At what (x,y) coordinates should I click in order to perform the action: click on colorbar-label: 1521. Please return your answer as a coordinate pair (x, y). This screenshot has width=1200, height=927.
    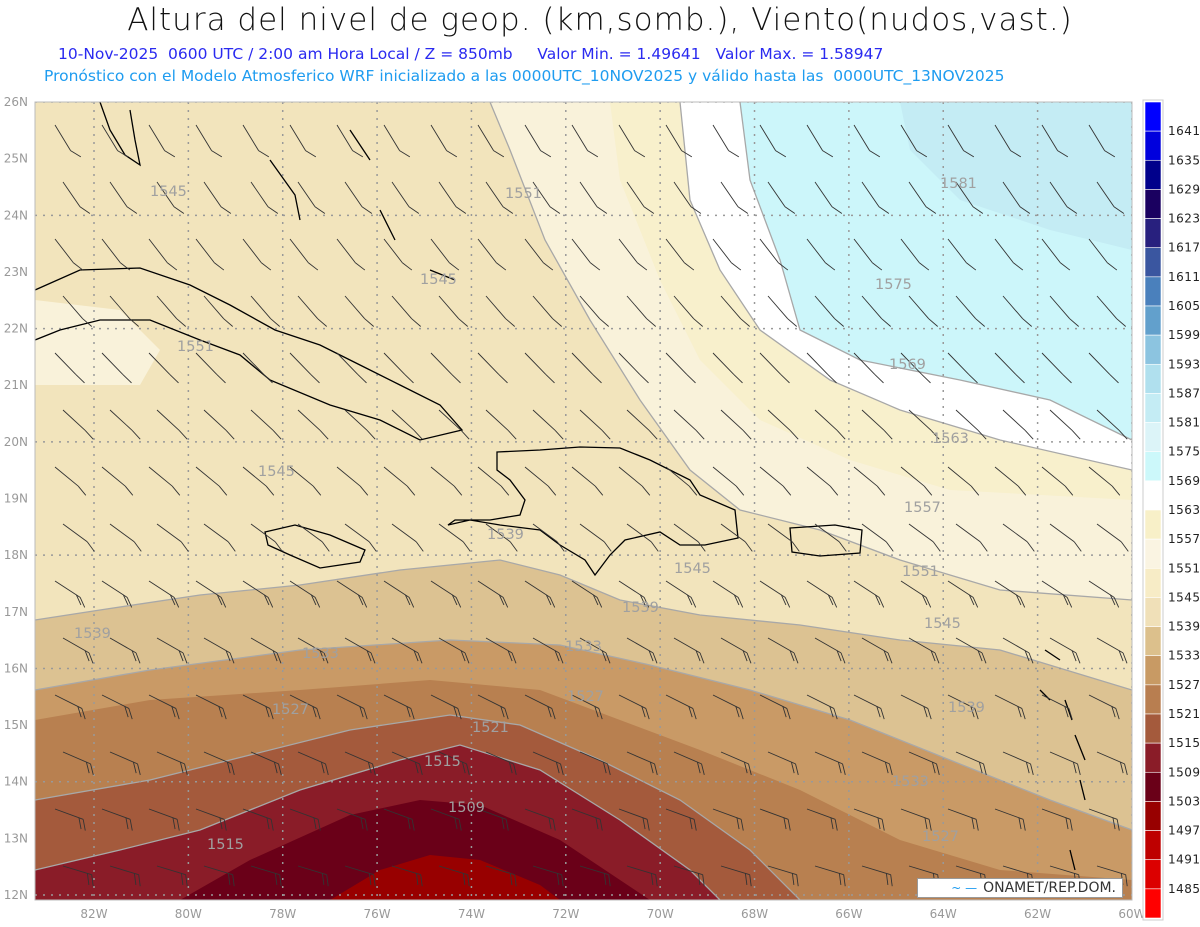
    Looking at the image, I should click on (1184, 714).